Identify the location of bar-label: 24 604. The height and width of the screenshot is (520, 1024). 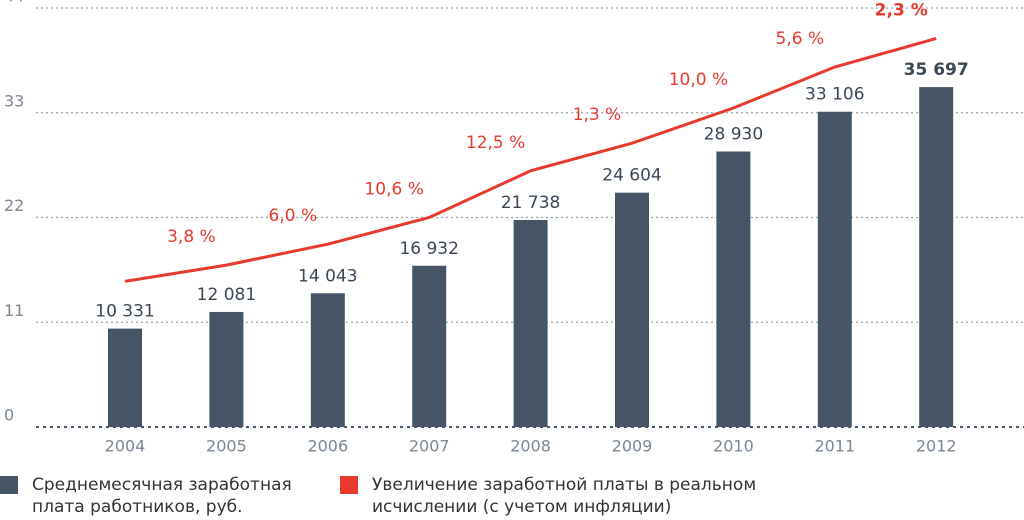
(631, 176).